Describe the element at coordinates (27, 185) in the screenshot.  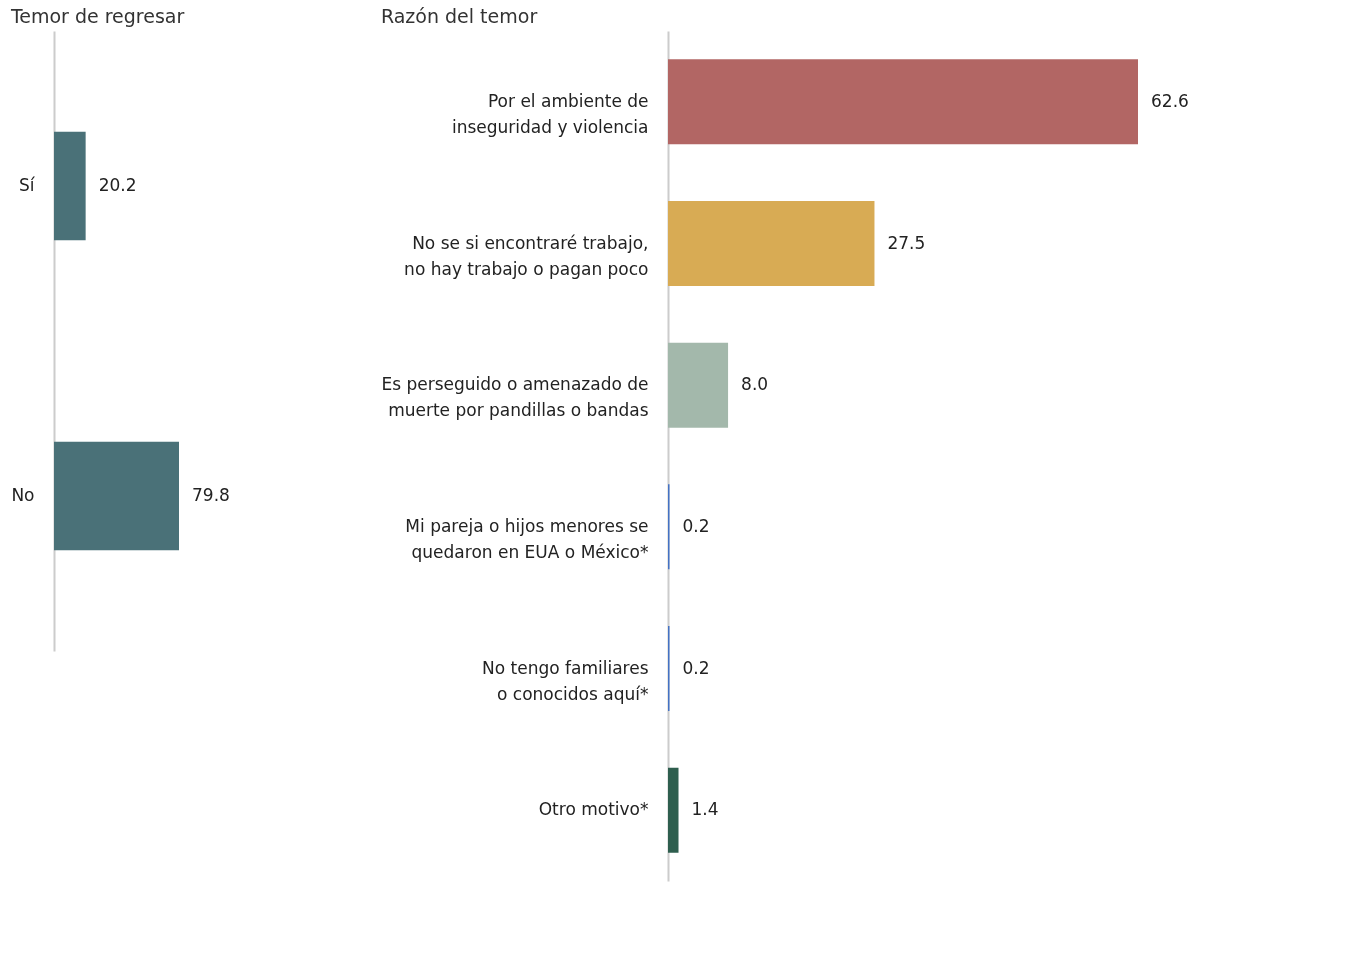
I see `y-tick-label: Sí` at that location.